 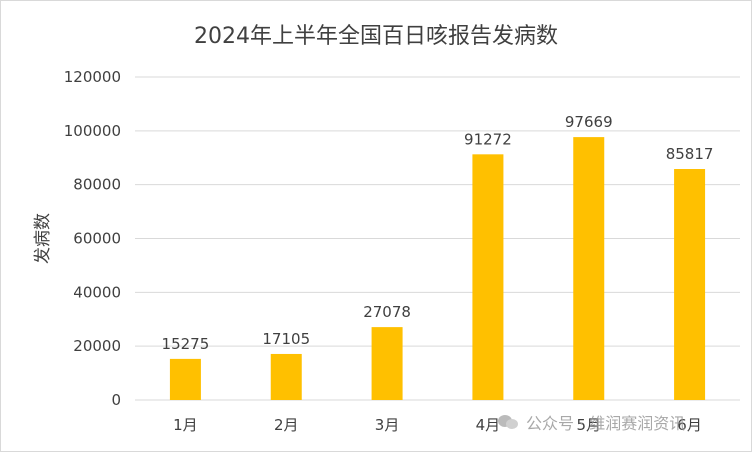 What do you see at coordinates (185, 425) in the screenshot?
I see `x-tick-label: 1月` at bounding box center [185, 425].